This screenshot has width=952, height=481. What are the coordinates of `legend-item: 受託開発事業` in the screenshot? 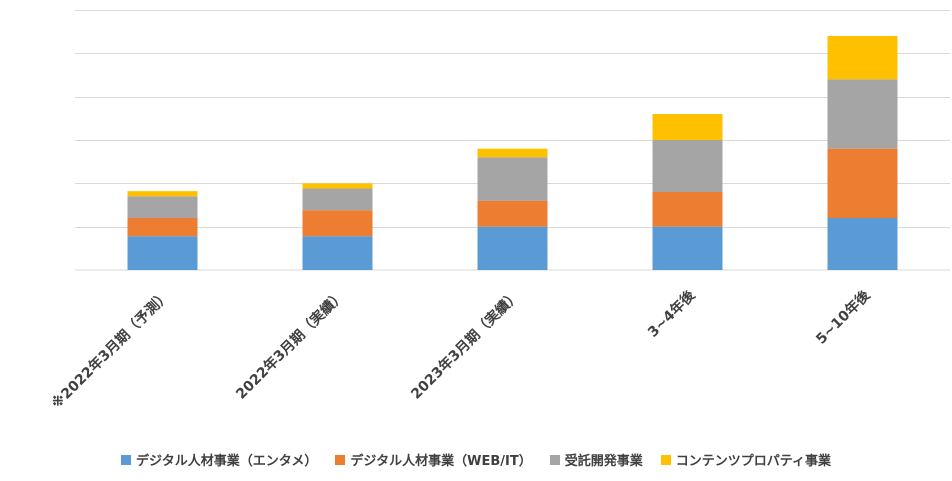 It's located at (596, 459).